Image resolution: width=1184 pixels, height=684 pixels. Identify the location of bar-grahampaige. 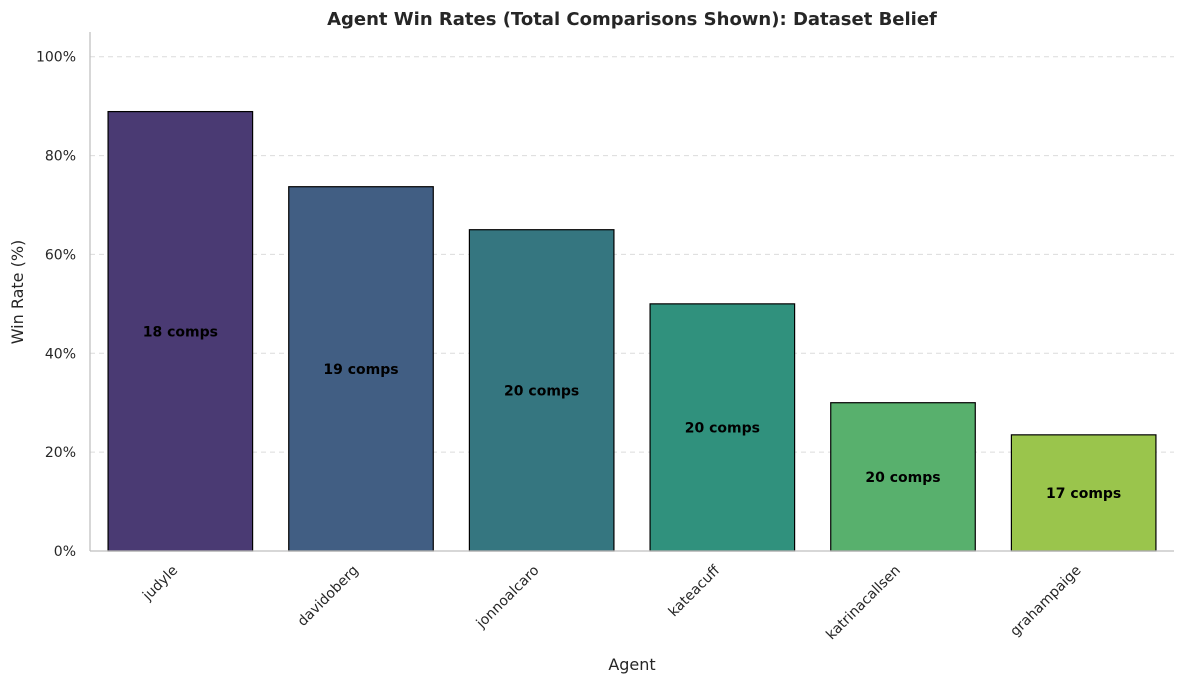
(1083, 493).